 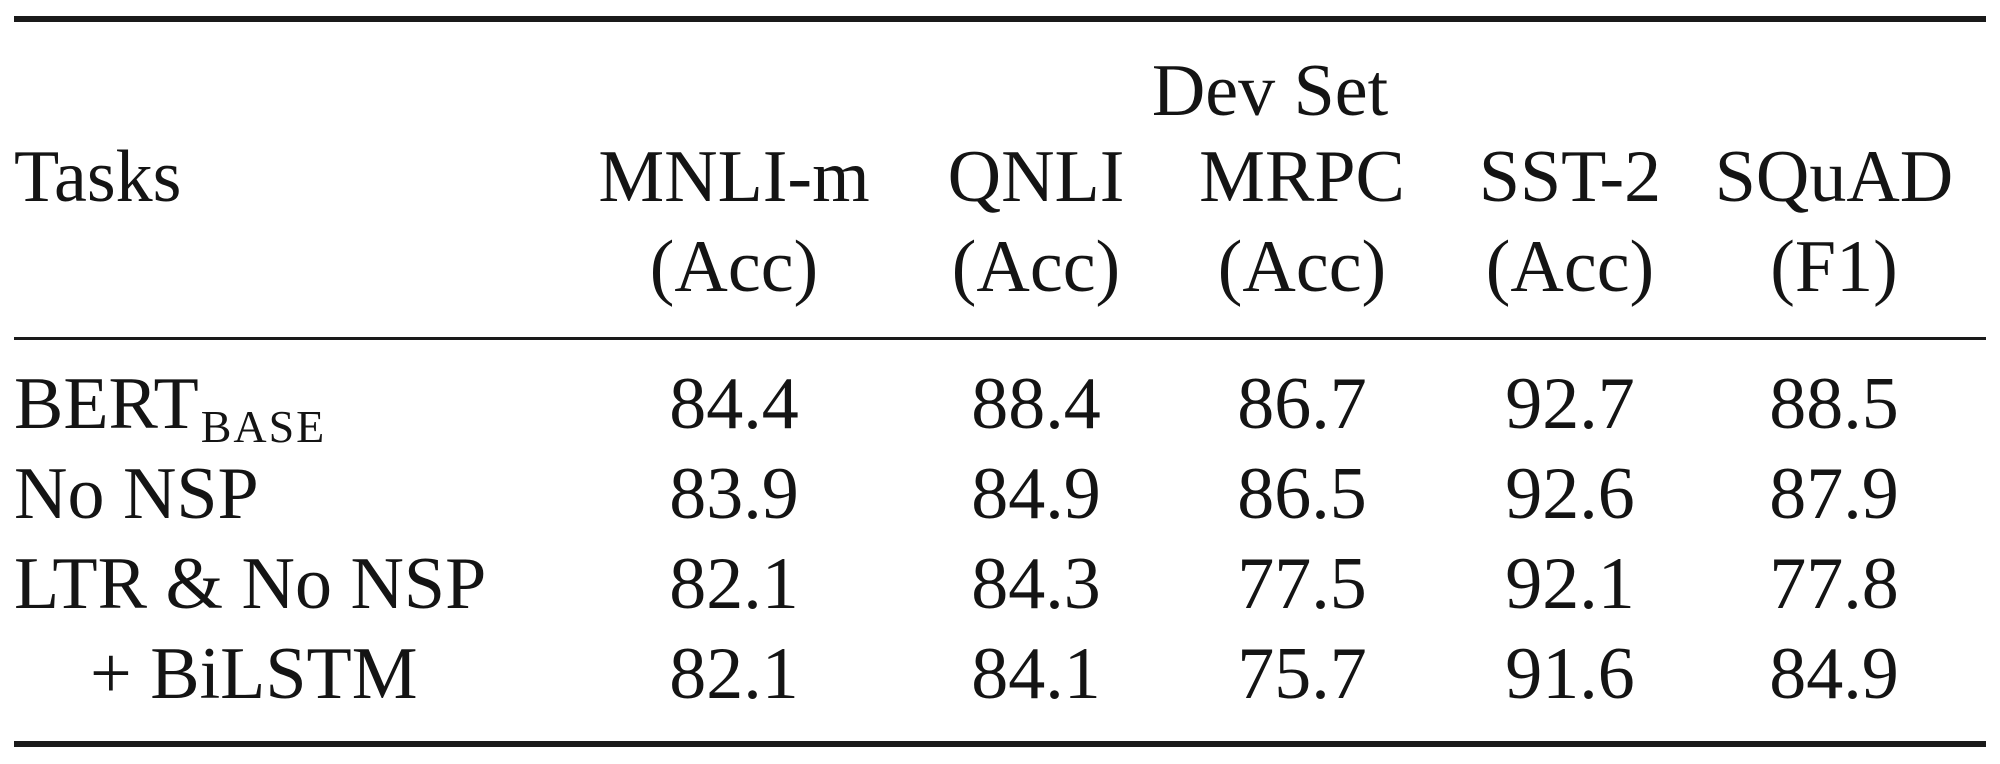 What do you see at coordinates (1000, 744) in the screenshot?
I see `bottom-rule` at bounding box center [1000, 744].